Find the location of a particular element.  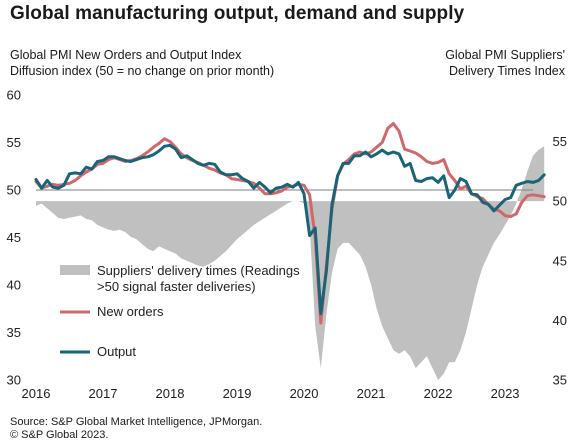

right-tick-label: 35 is located at coordinates (560, 380).